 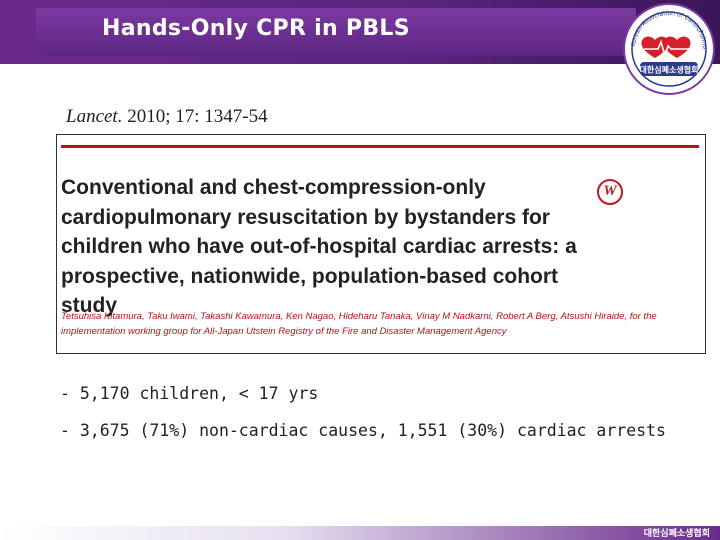 I want to click on header-tab, so click(x=336, y=32).